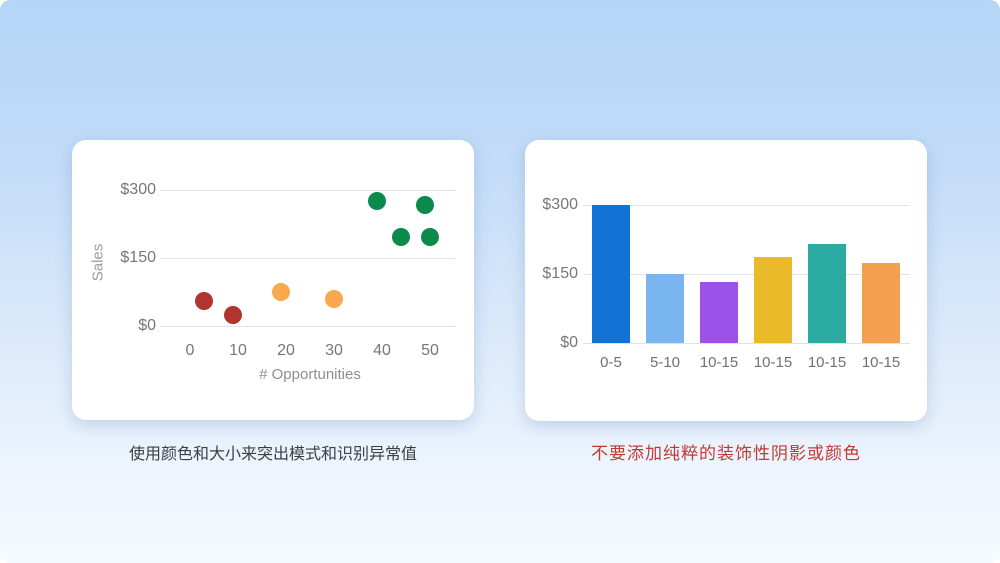  I want to click on category-label: 5-10, so click(665, 362).